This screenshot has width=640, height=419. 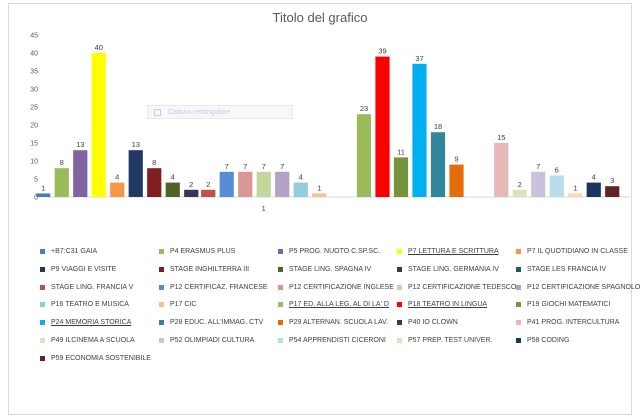 I want to click on y-tick-label: 40, so click(x=34, y=54).